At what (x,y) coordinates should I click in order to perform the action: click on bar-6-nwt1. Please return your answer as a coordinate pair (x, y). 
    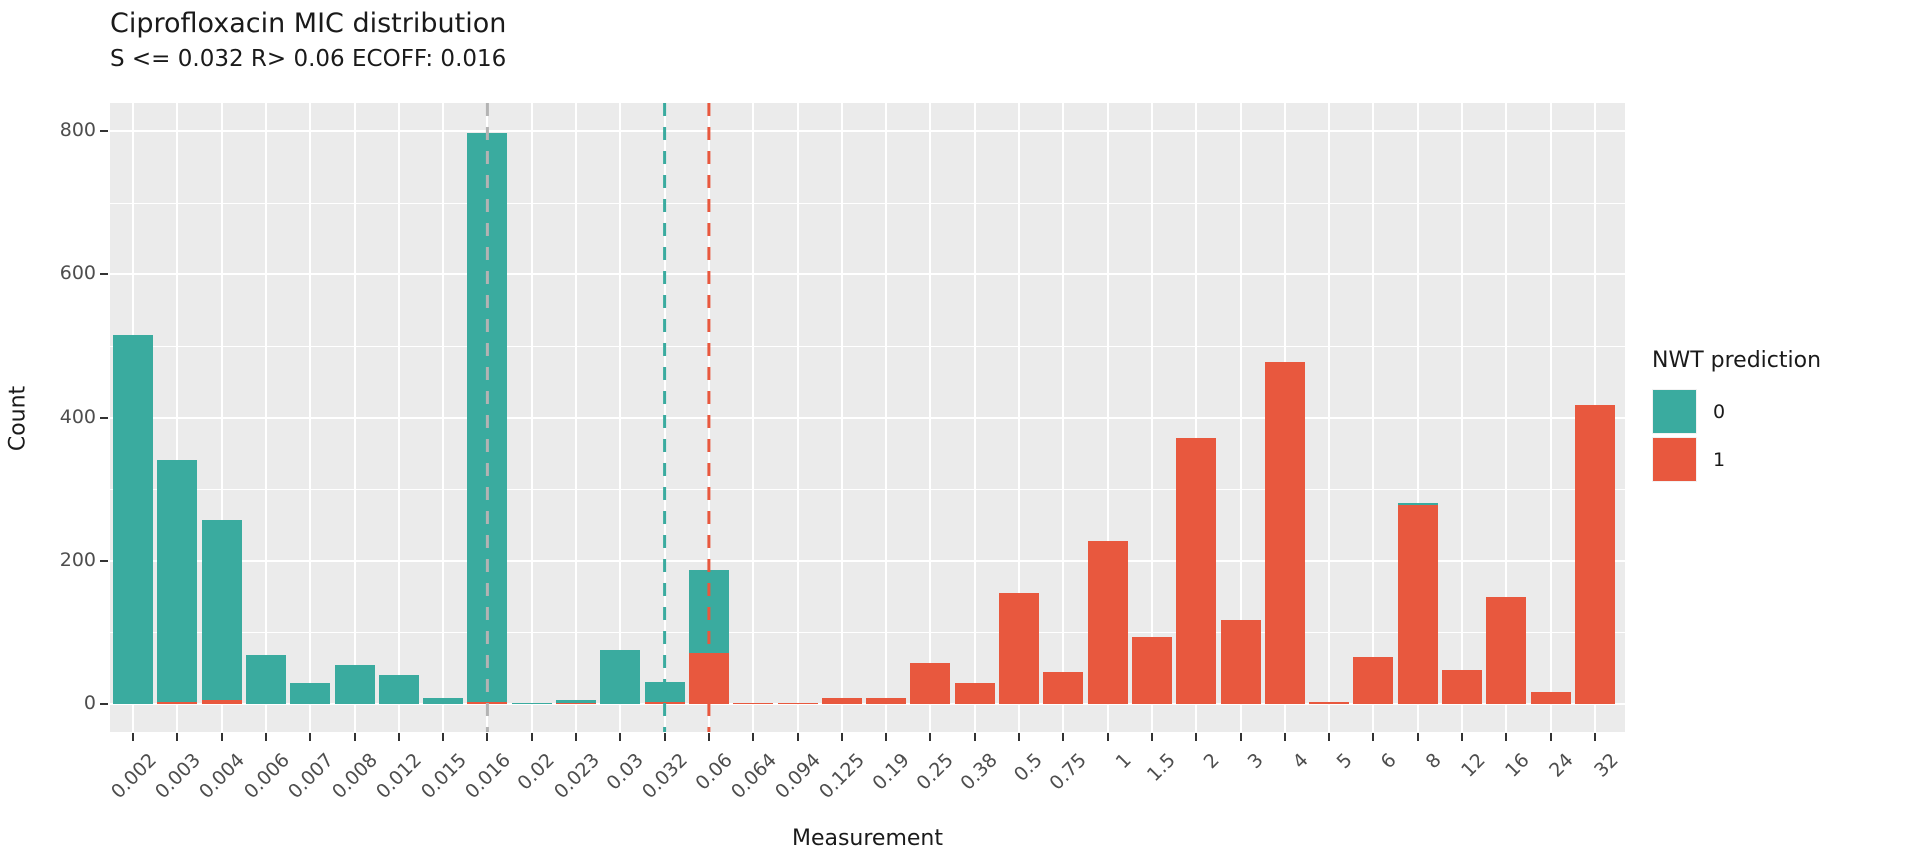
    Looking at the image, I should click on (1373, 681).